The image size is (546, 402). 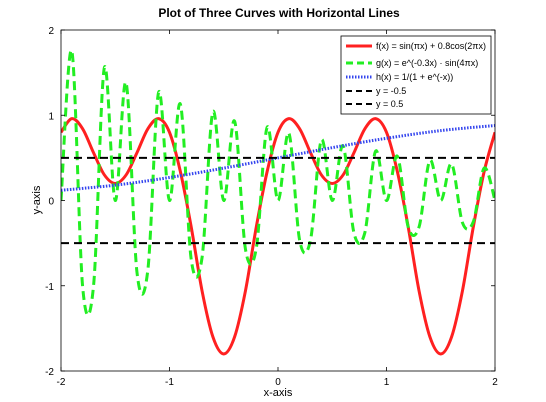 What do you see at coordinates (51, 116) in the screenshot?
I see `y-tick-label: 1` at bounding box center [51, 116].